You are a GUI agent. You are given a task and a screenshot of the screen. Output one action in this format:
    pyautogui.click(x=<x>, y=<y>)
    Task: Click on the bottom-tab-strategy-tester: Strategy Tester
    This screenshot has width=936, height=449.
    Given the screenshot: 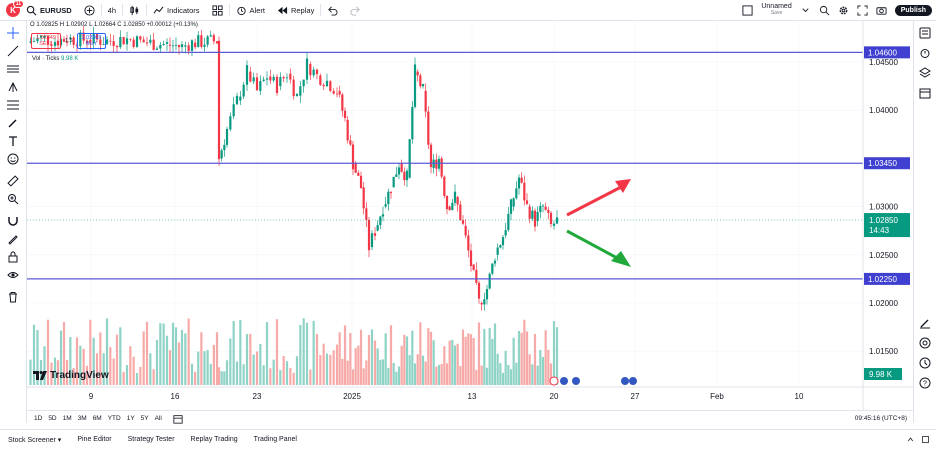 What is the action you would take?
    pyautogui.click(x=151, y=439)
    